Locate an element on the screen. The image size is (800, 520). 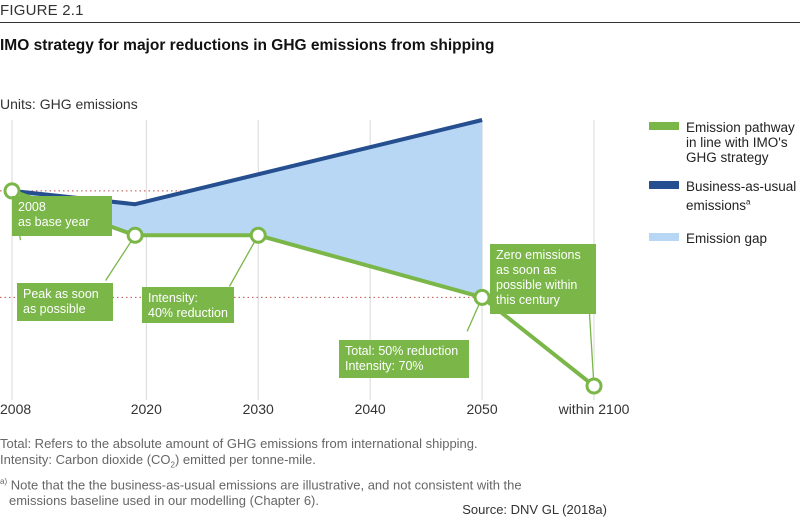
annotation-text-4-1: Total: 50% reduction is located at coordinates (401, 351).